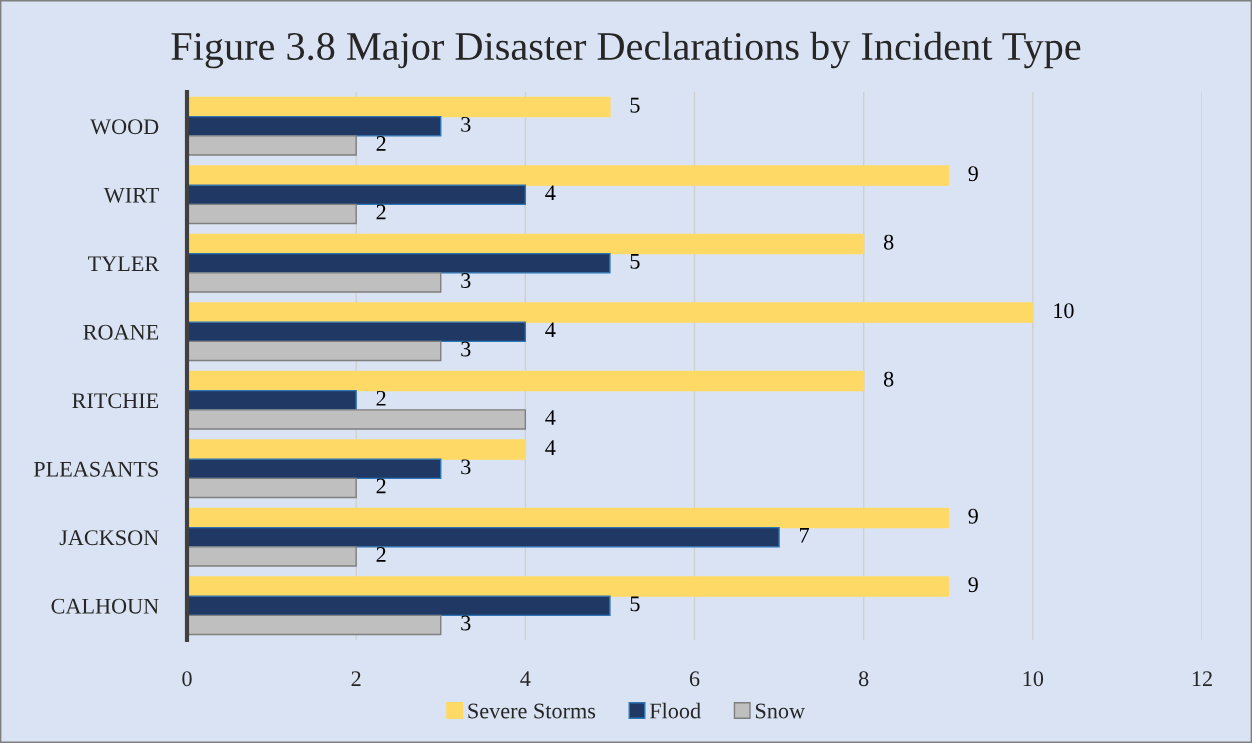  Describe the element at coordinates (694, 679) in the screenshot. I see `x-tick-label: 6` at that location.